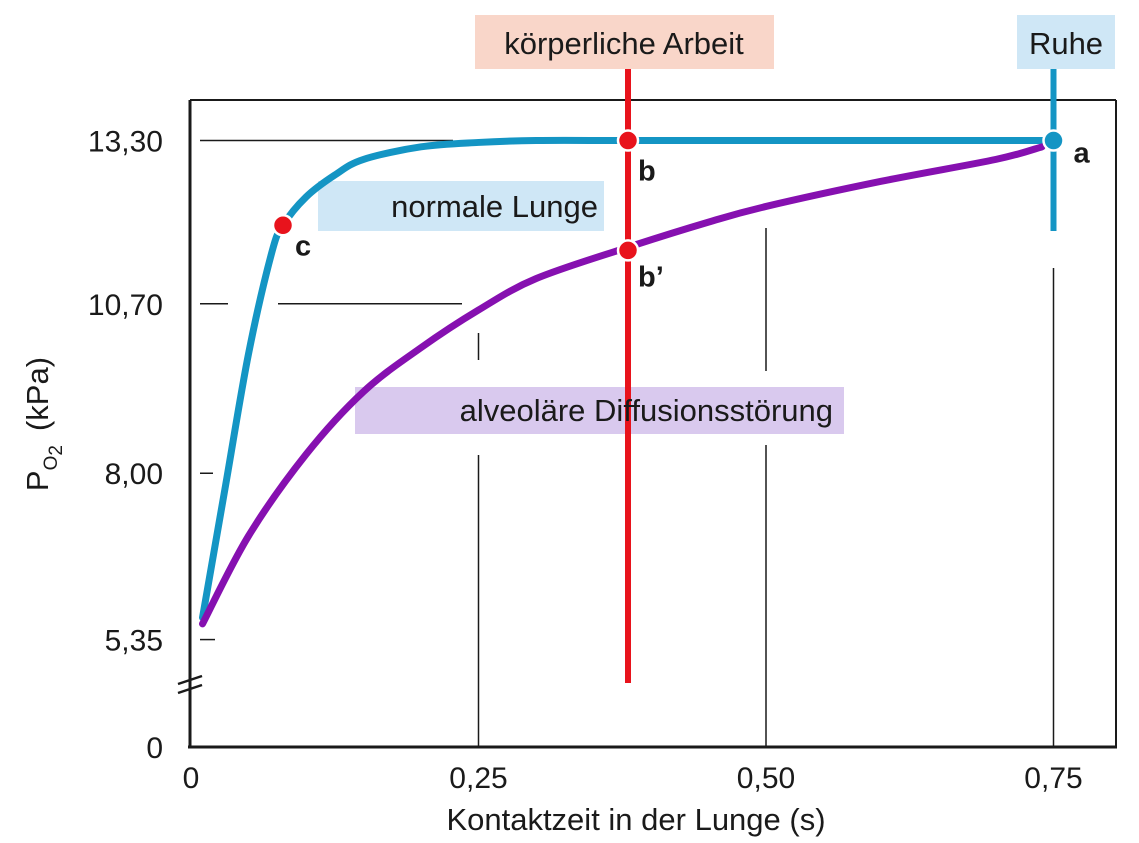  What do you see at coordinates (190, 684) in the screenshot?
I see `axis-break-icon` at bounding box center [190, 684].